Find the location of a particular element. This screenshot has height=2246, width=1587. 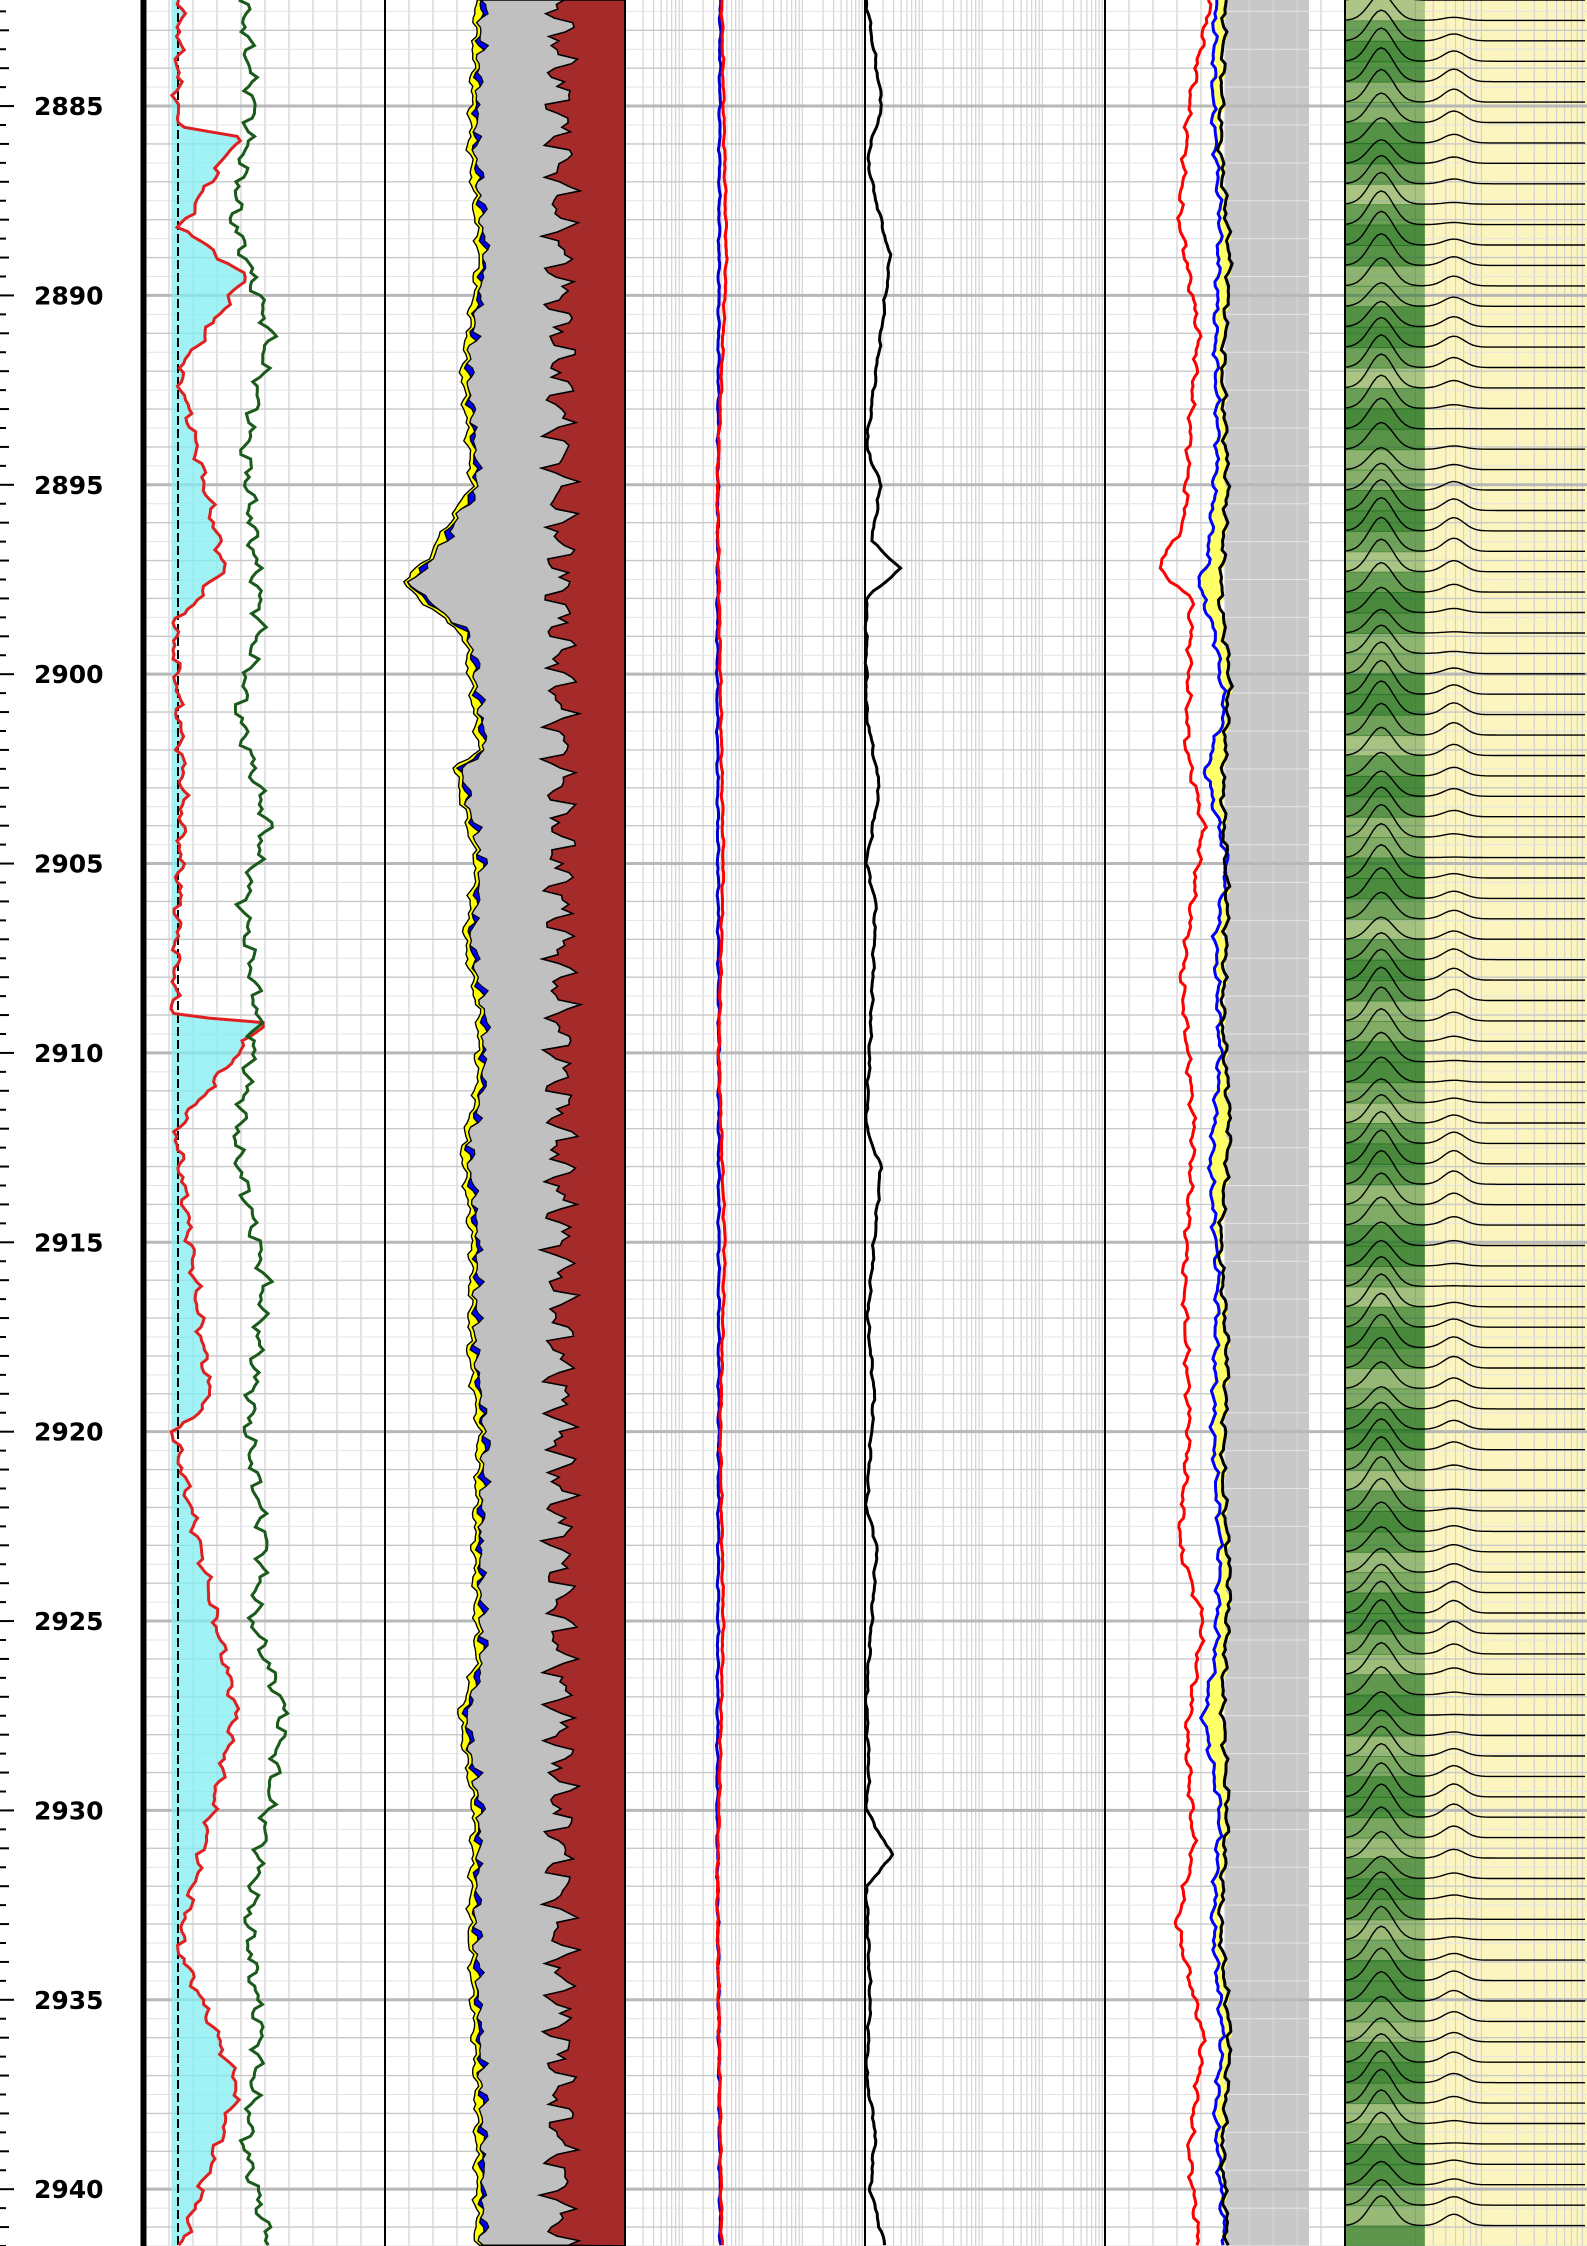

depth-tick-label: 2930 is located at coordinates (69, 1810).